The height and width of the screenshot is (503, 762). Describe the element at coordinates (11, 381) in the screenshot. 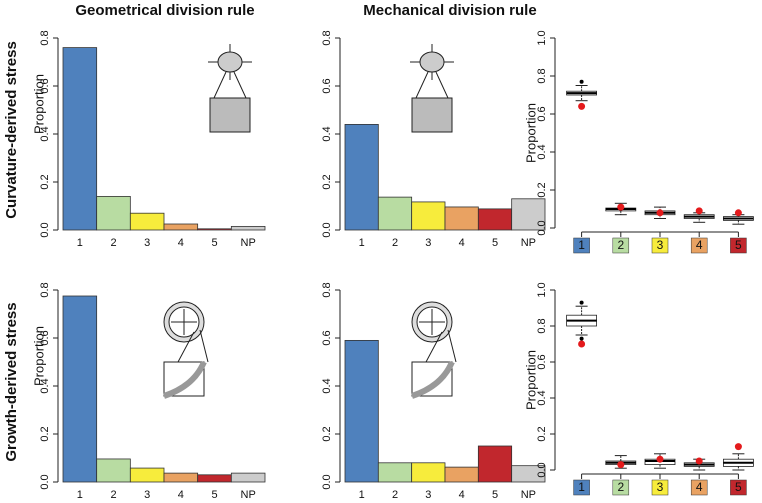

I see `row-title: Growth-derived stress` at that location.